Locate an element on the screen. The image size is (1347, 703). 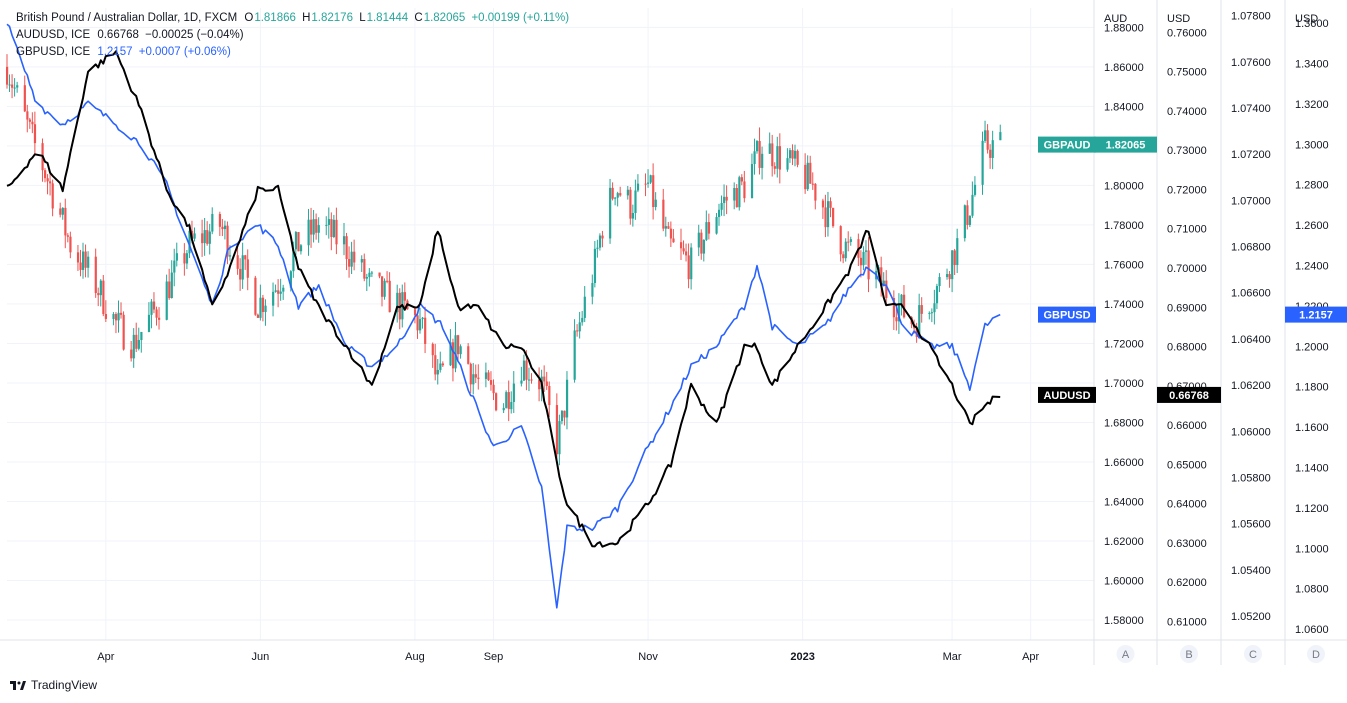
badge-audusd-value: 0.66768 is located at coordinates (1189, 396).